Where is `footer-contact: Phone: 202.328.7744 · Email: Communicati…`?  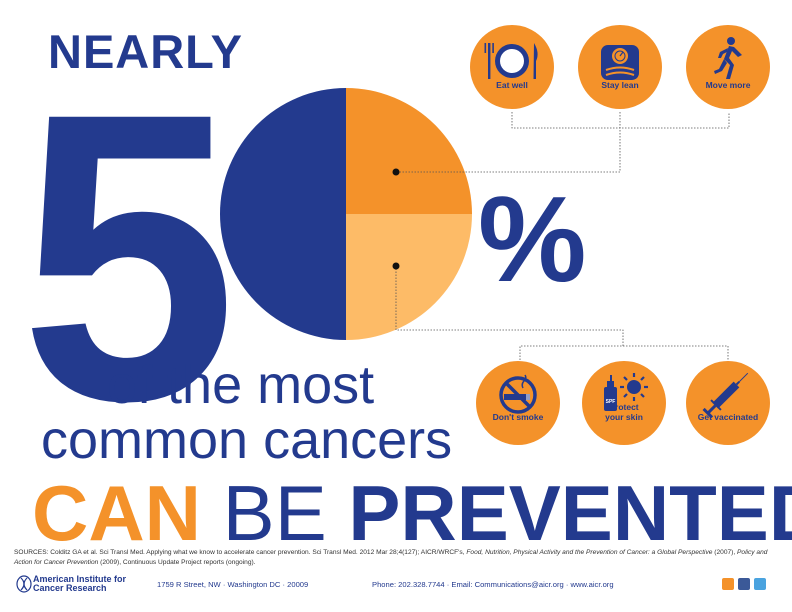 footer-contact: Phone: 202.328.7744 · Email: Communicati… is located at coordinates (493, 584).